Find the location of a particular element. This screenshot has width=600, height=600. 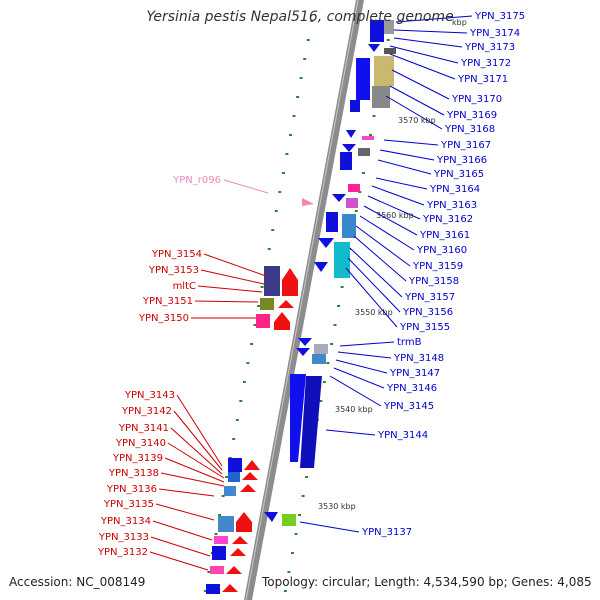

gene-label: YPN_3166 is located at coordinates (461, 160).